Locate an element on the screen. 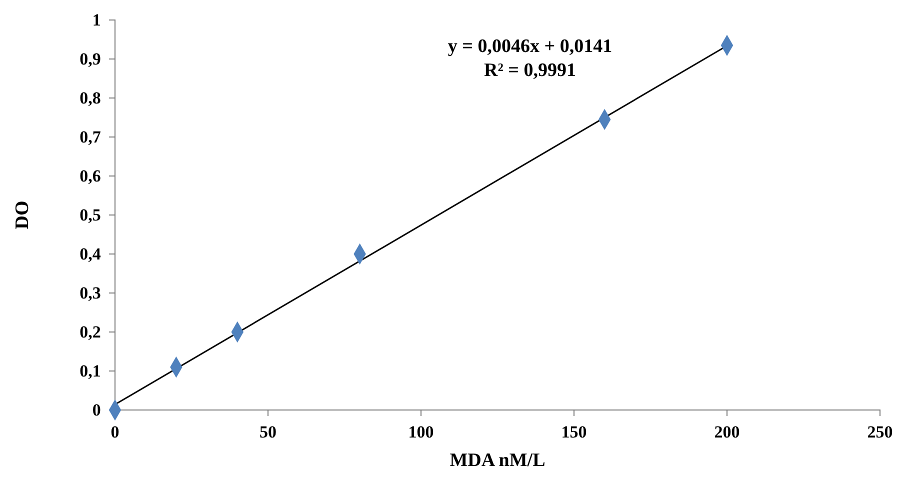  x-tick-label: 250 is located at coordinates (880, 432).